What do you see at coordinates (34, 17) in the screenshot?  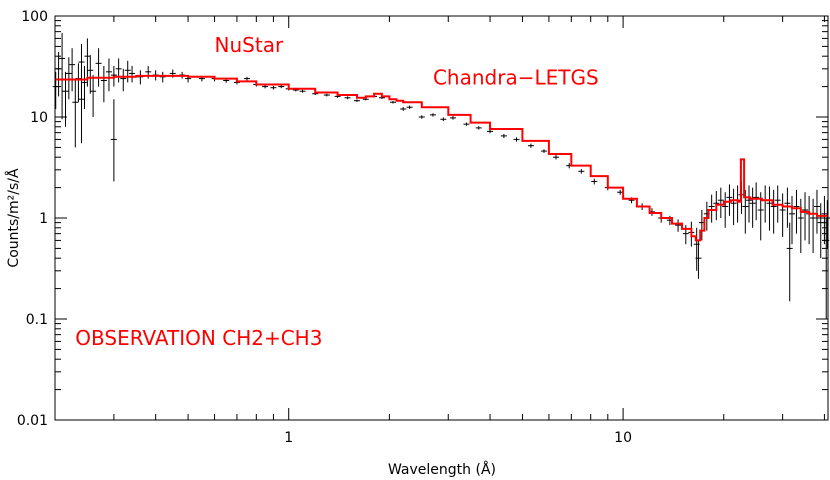 I see `y-tick-label: 100` at bounding box center [34, 17].